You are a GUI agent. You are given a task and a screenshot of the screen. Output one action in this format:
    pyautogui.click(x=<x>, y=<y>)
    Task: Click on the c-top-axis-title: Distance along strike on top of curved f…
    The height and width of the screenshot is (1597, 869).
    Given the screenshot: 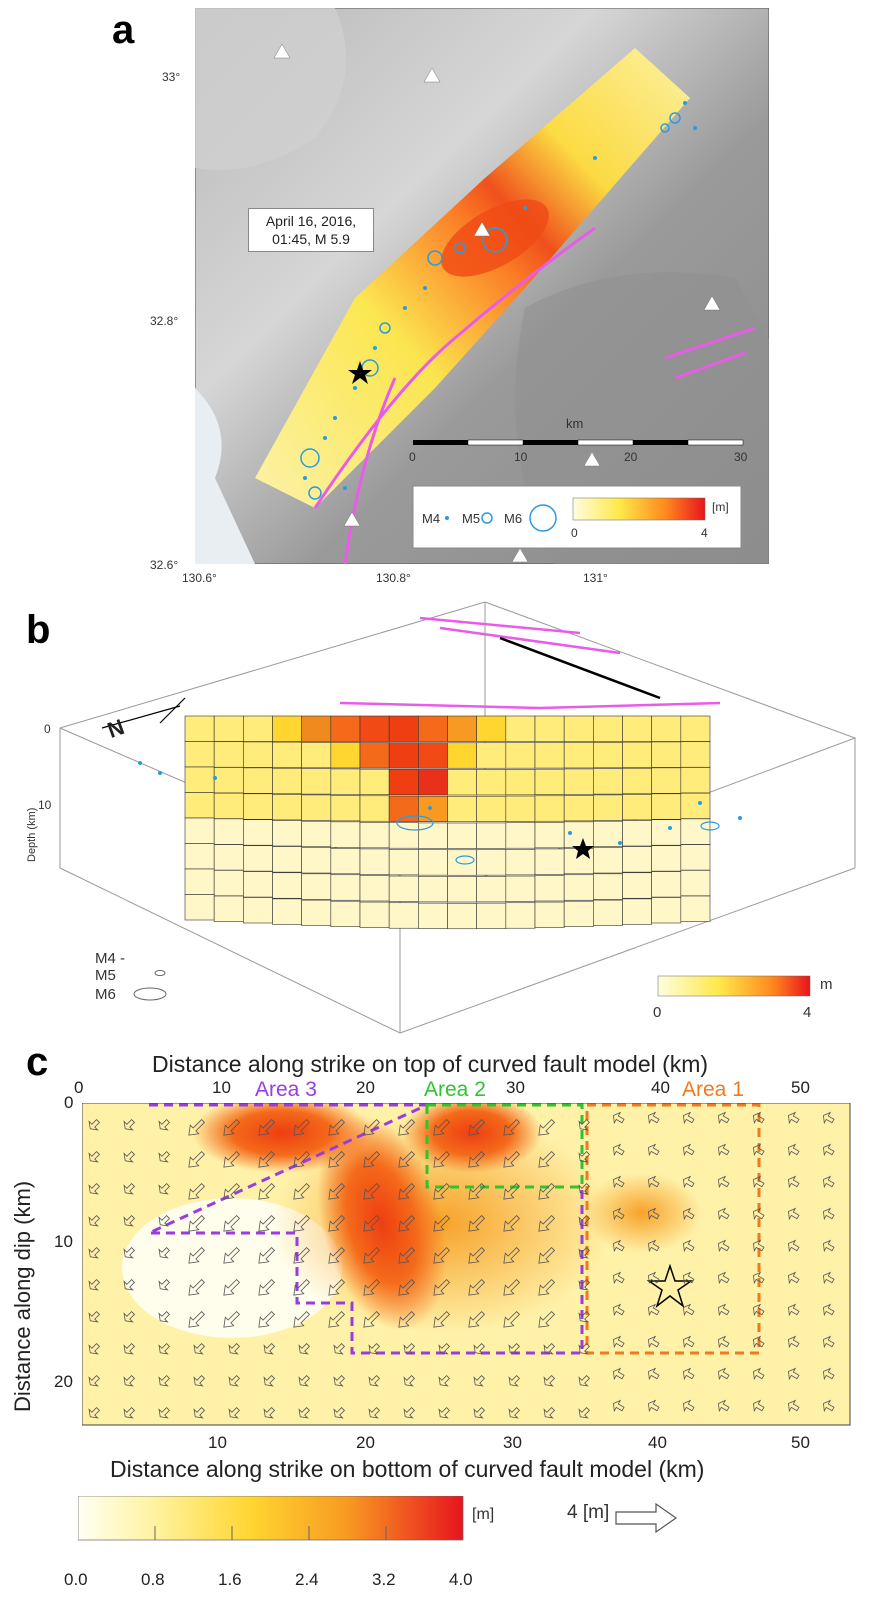 What is the action you would take?
    pyautogui.click(x=430, y=1064)
    